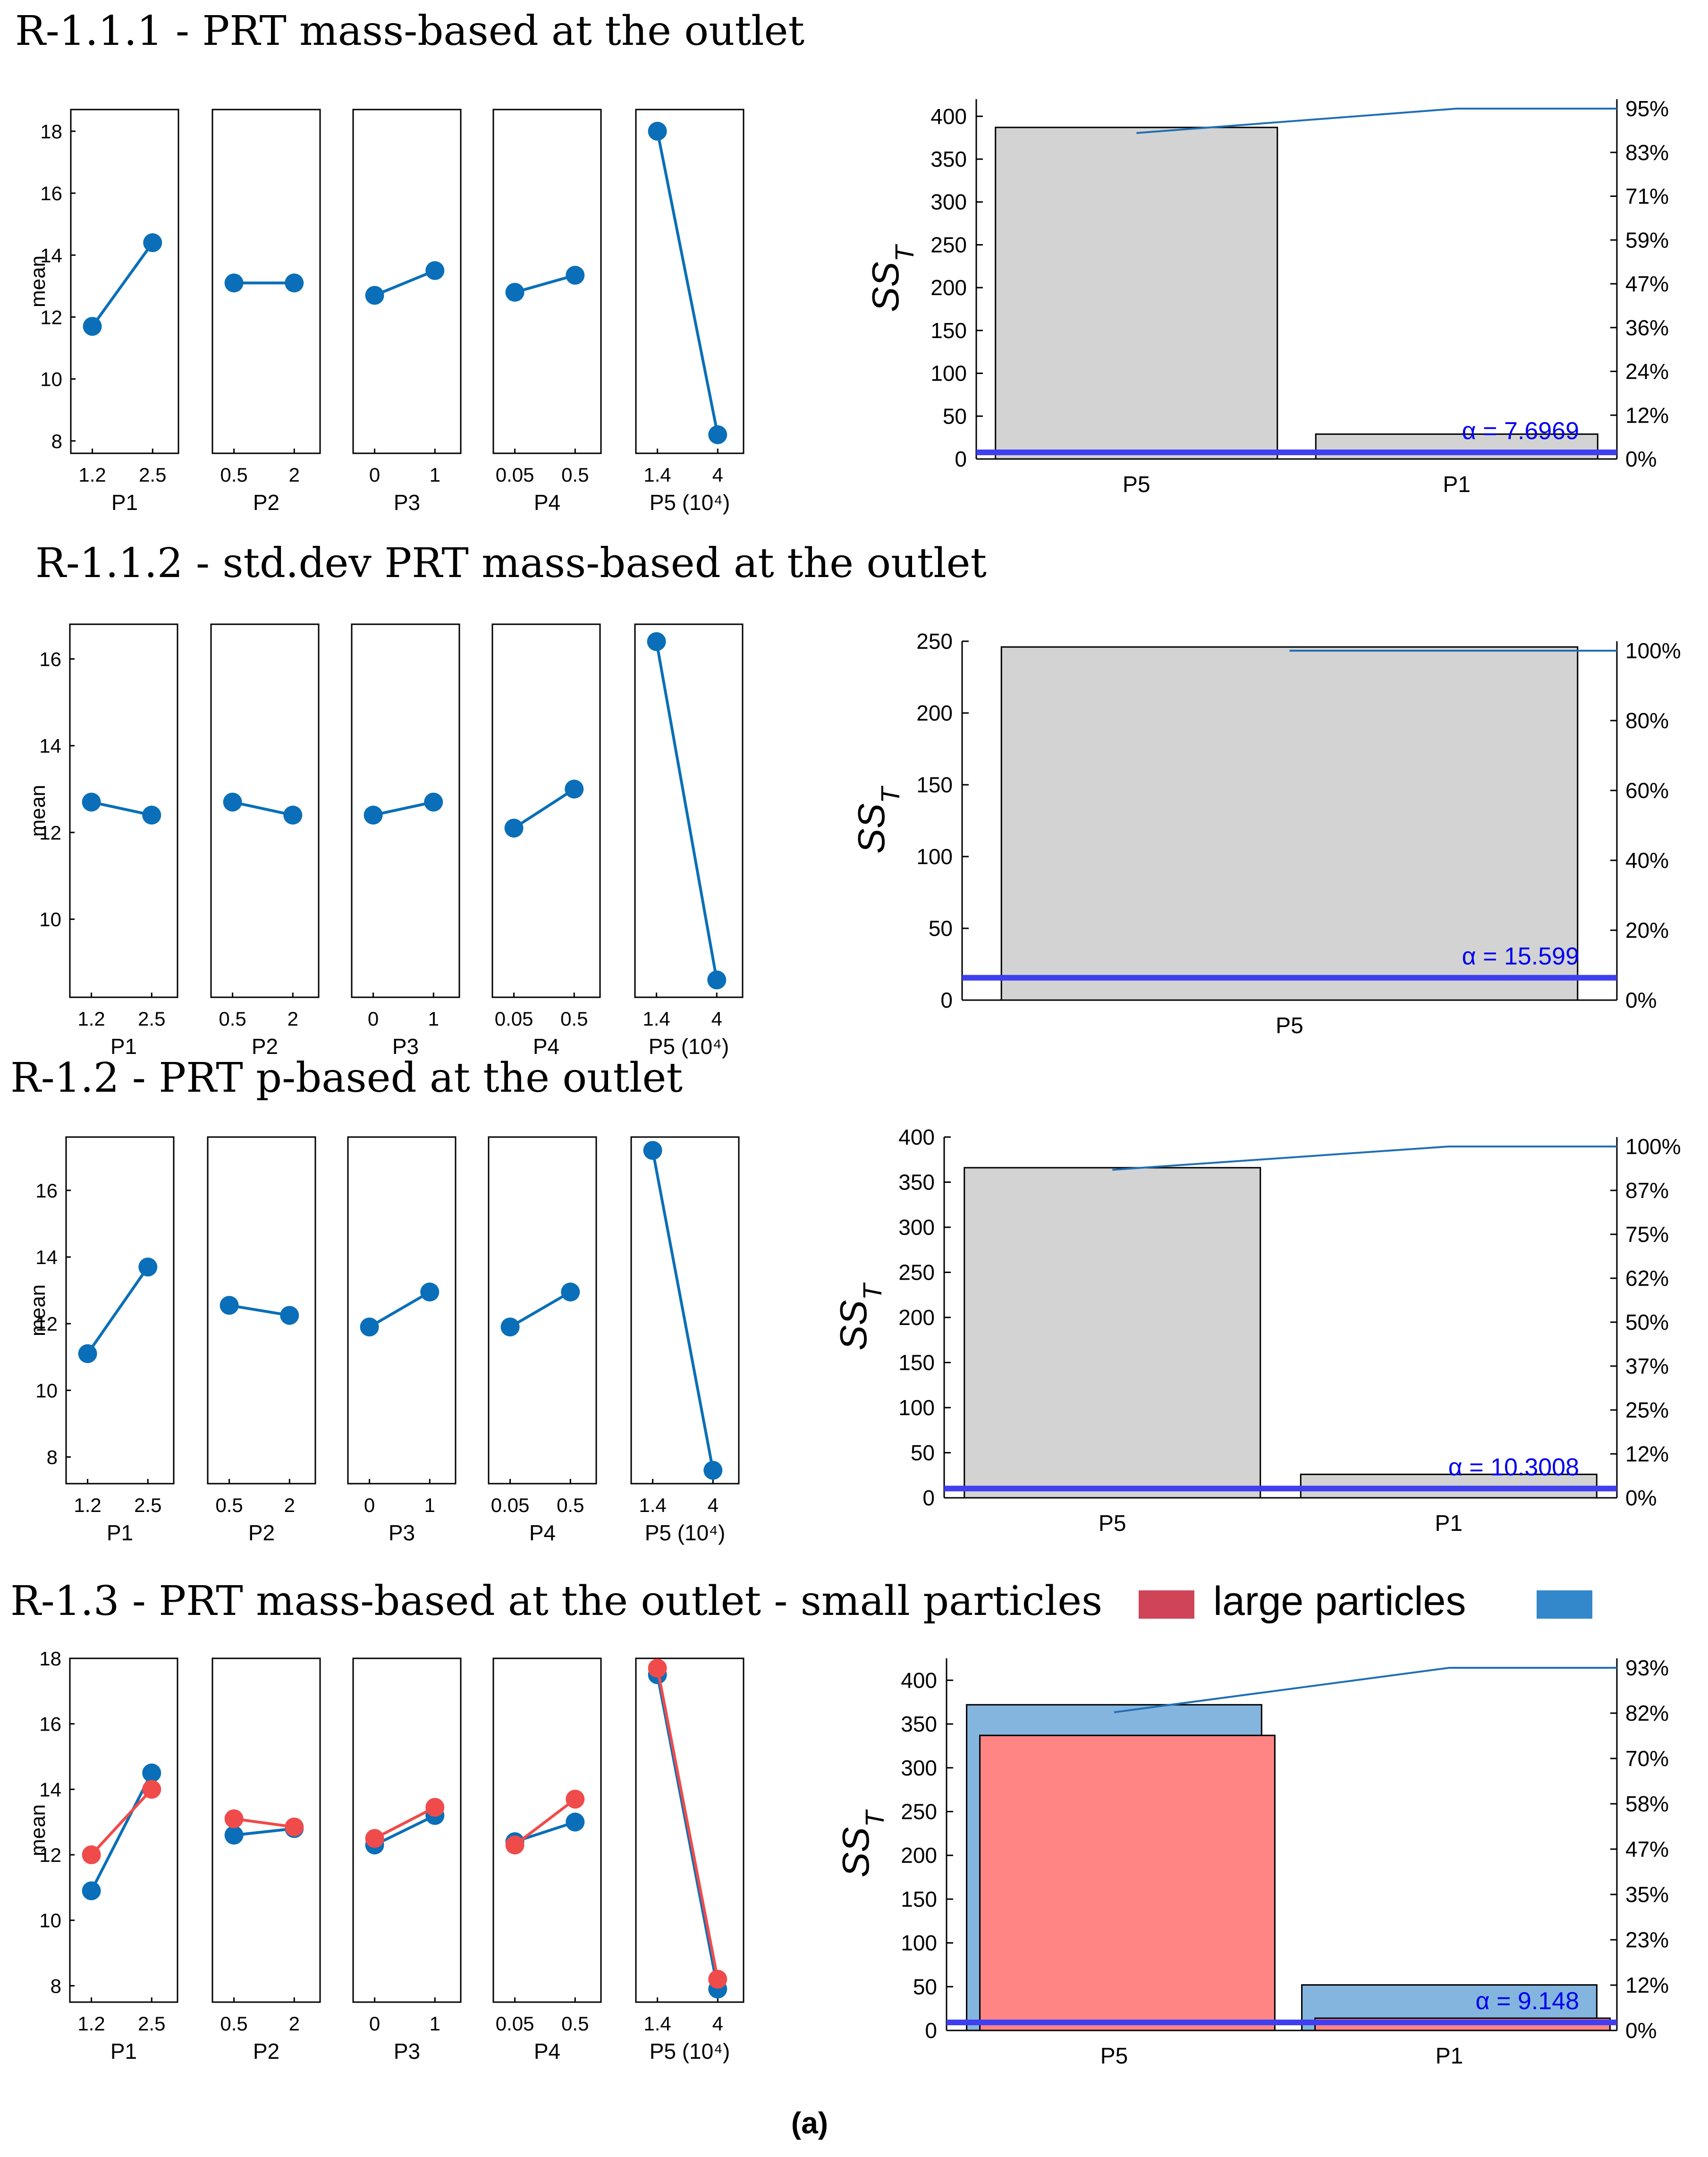  Describe the element at coordinates (38, 811) in the screenshot. I see `y-axis-label: mean` at that location.